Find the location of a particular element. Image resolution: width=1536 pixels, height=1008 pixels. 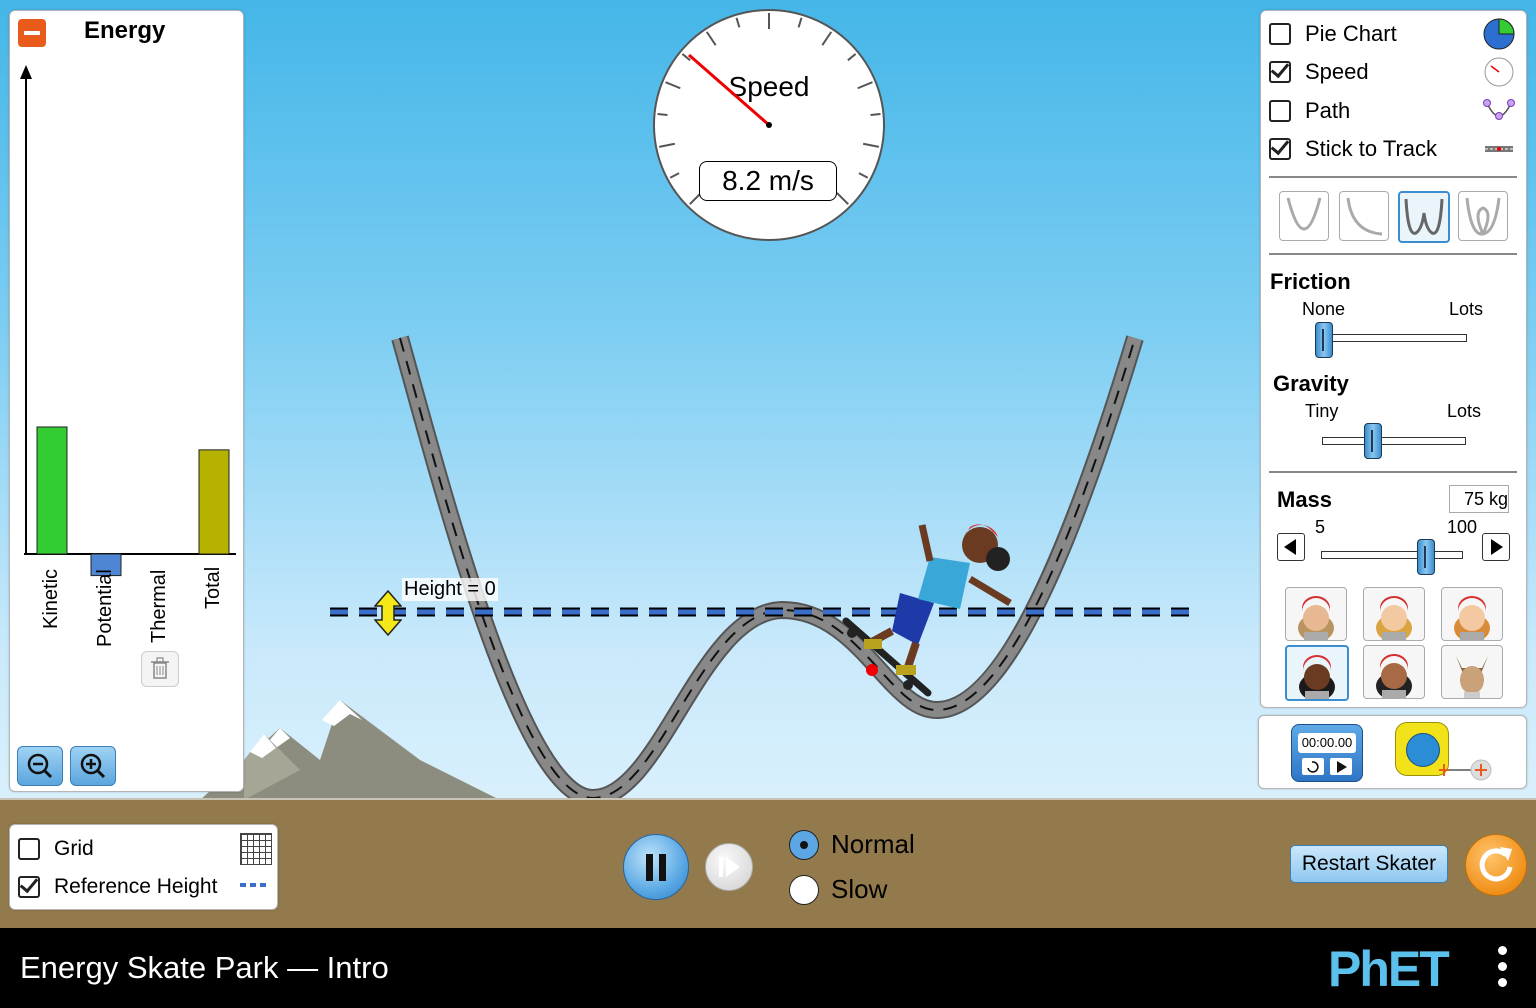

reference-height-checkbox is located at coordinates (29, 887).